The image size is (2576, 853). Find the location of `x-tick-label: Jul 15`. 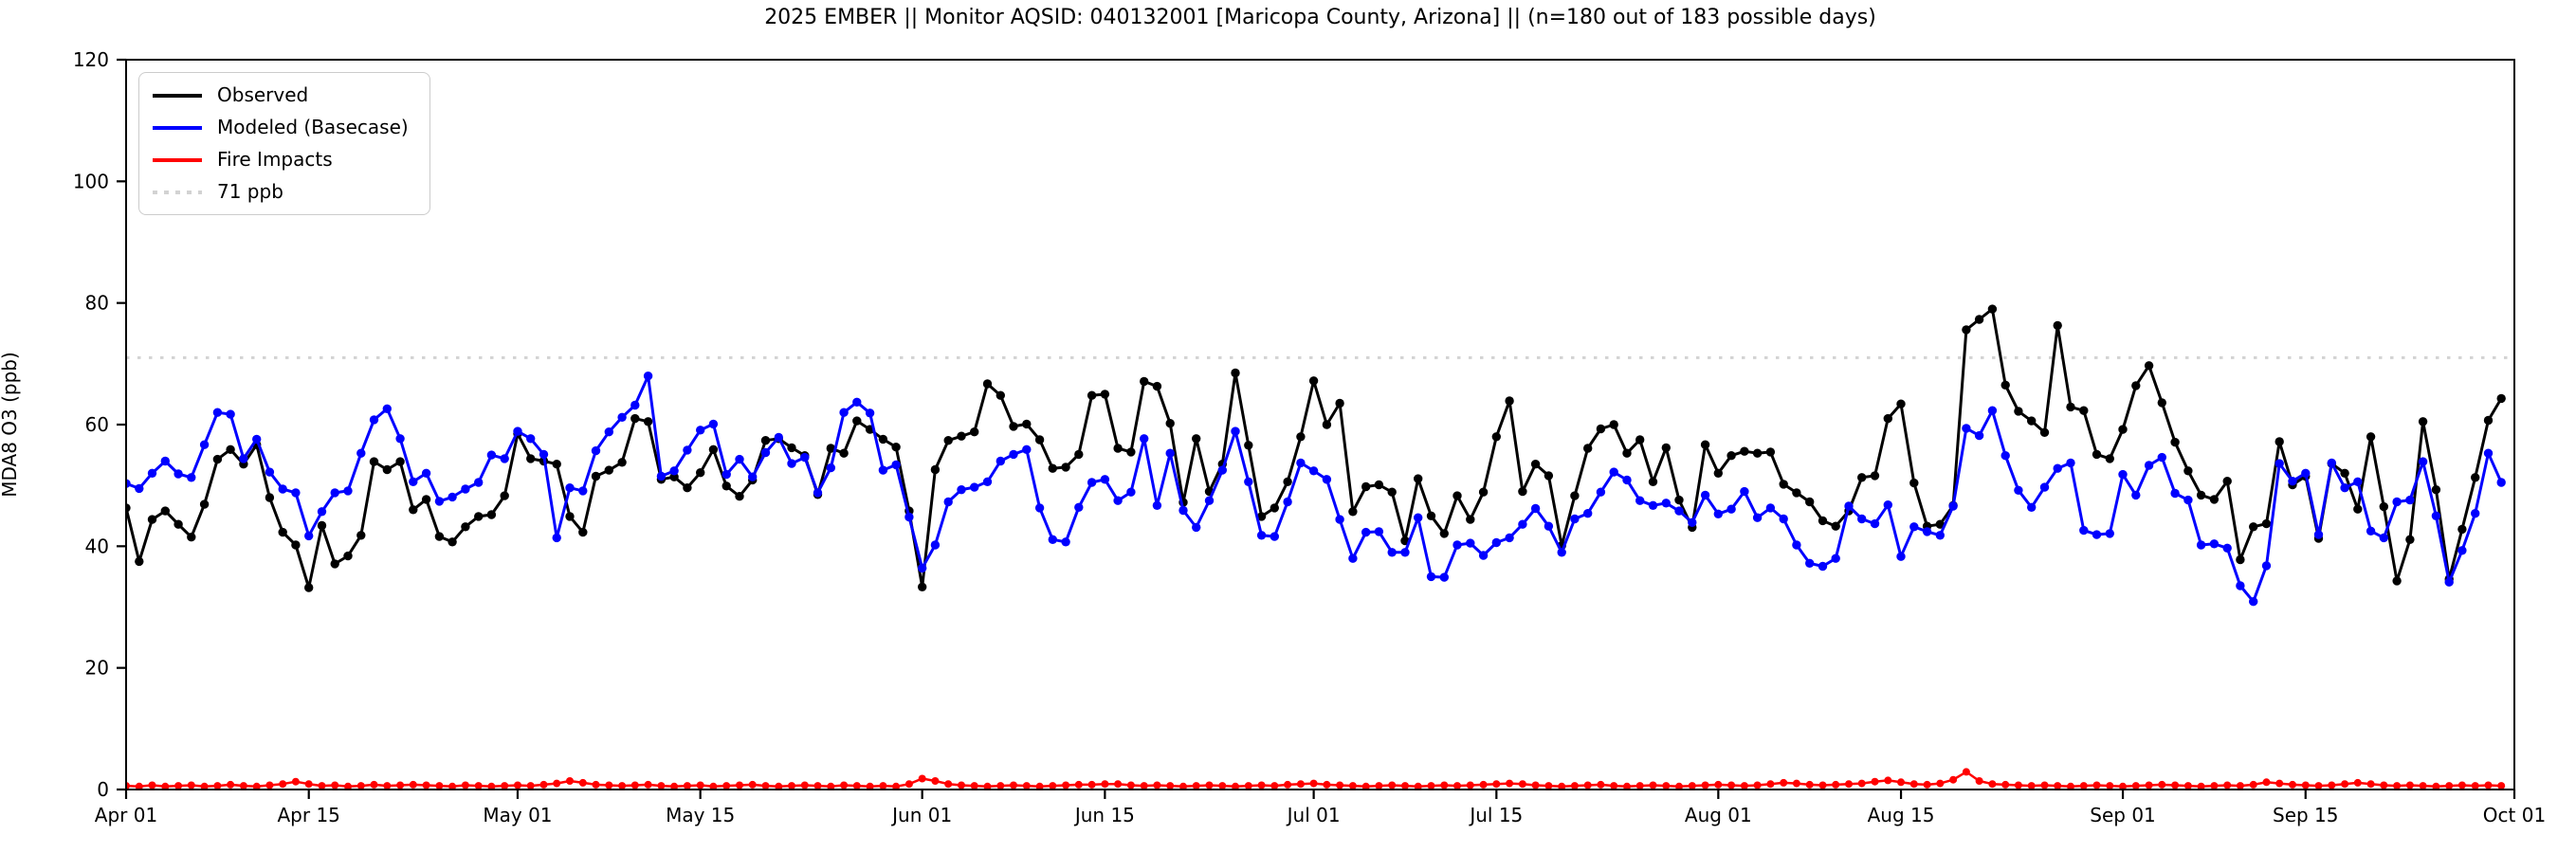

x-tick-label: Jul 15 is located at coordinates (1495, 815).